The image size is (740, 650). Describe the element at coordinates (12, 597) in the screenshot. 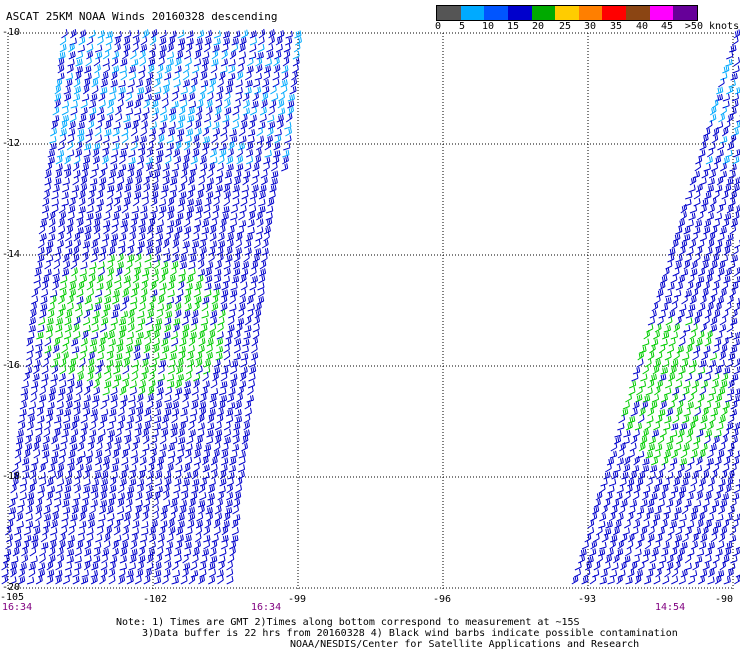

I see `x-tick-label: -105` at that location.